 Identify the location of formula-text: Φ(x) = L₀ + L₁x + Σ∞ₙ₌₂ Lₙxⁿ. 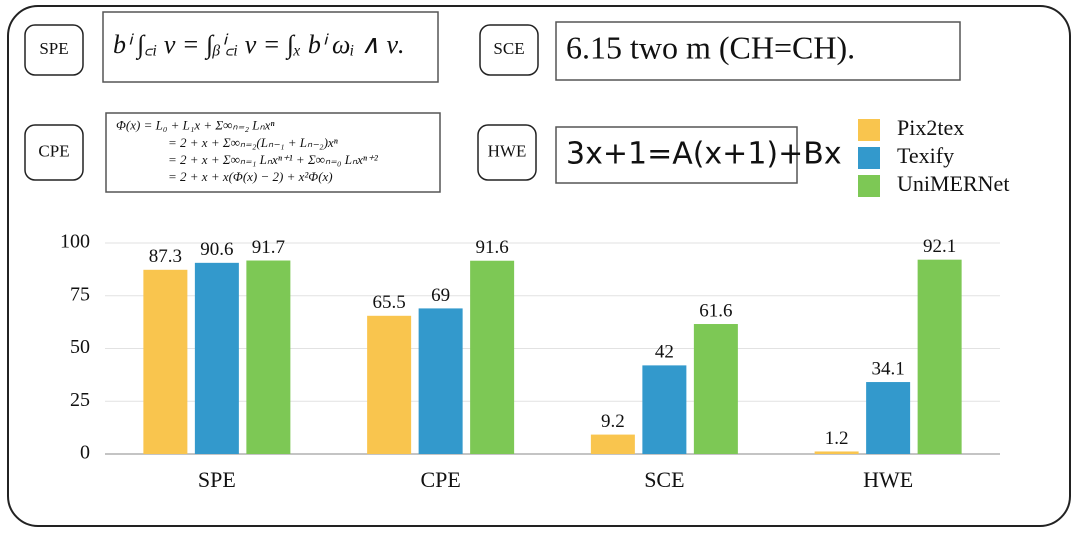
(195, 125).